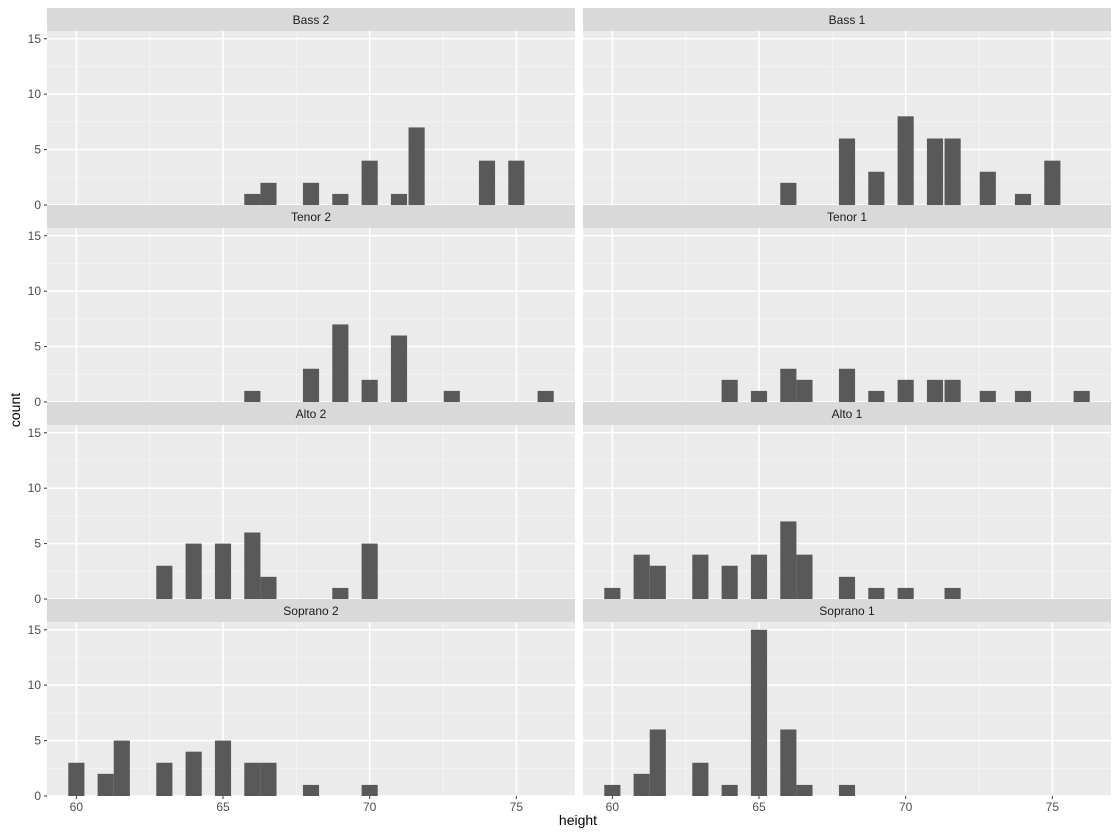 The height and width of the screenshot is (835, 1119). What do you see at coordinates (847, 304) in the screenshot?
I see `facet-panel: Tenor 1` at bounding box center [847, 304].